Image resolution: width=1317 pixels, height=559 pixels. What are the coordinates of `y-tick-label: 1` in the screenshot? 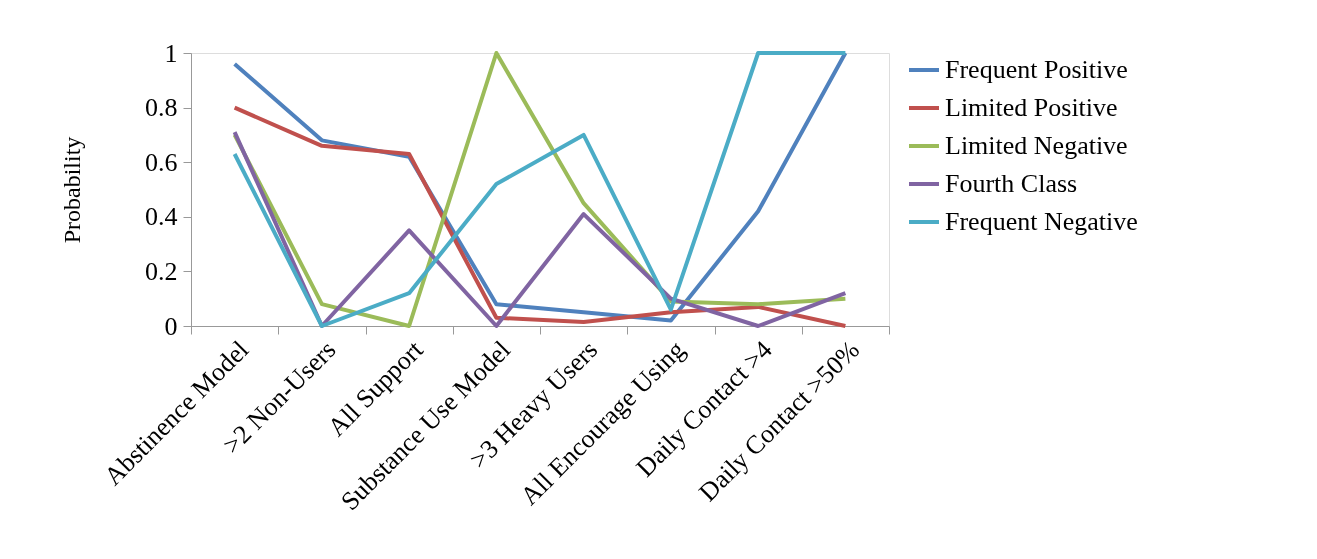 It's located at (171, 53).